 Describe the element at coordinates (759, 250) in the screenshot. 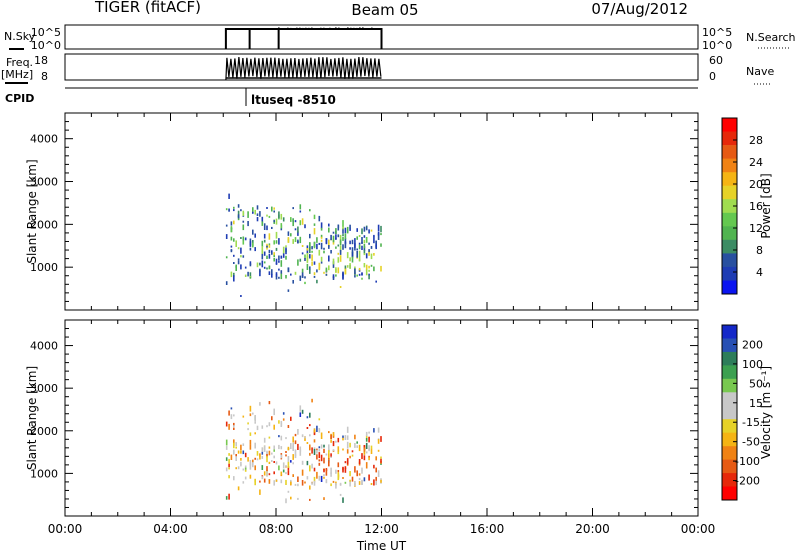

I see `power-colorbar-label: 8` at that location.